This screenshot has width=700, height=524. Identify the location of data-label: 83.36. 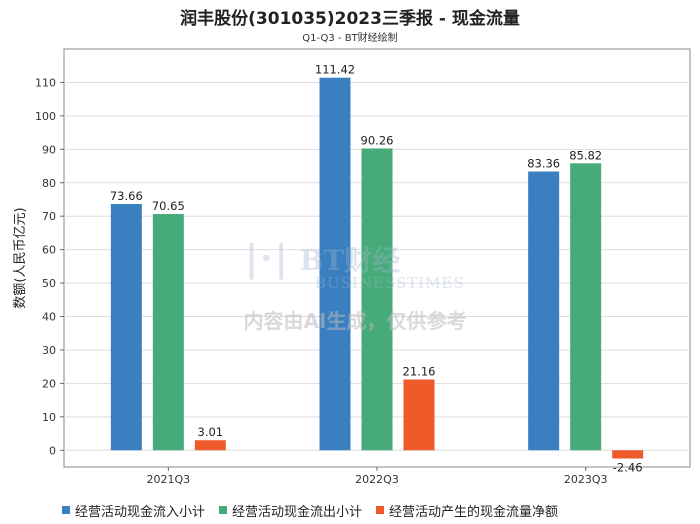
(543, 164).